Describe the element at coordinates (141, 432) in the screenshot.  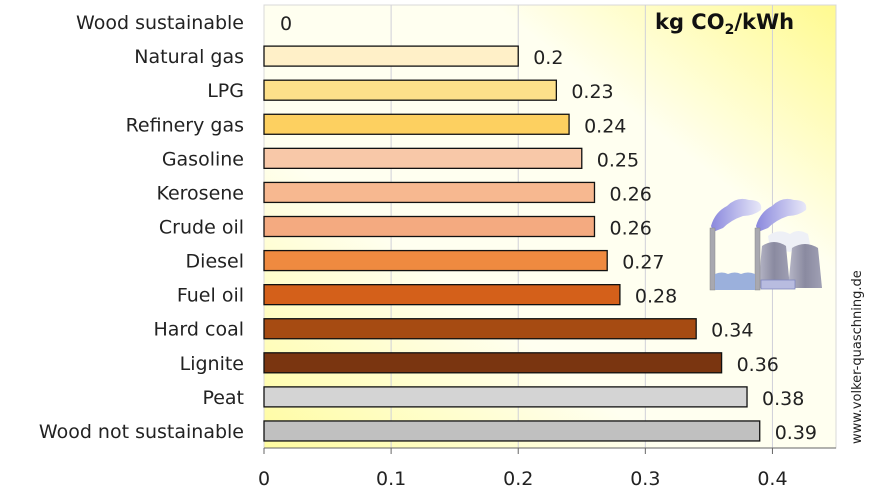
I see `category-label: Wood not sustainable` at that location.